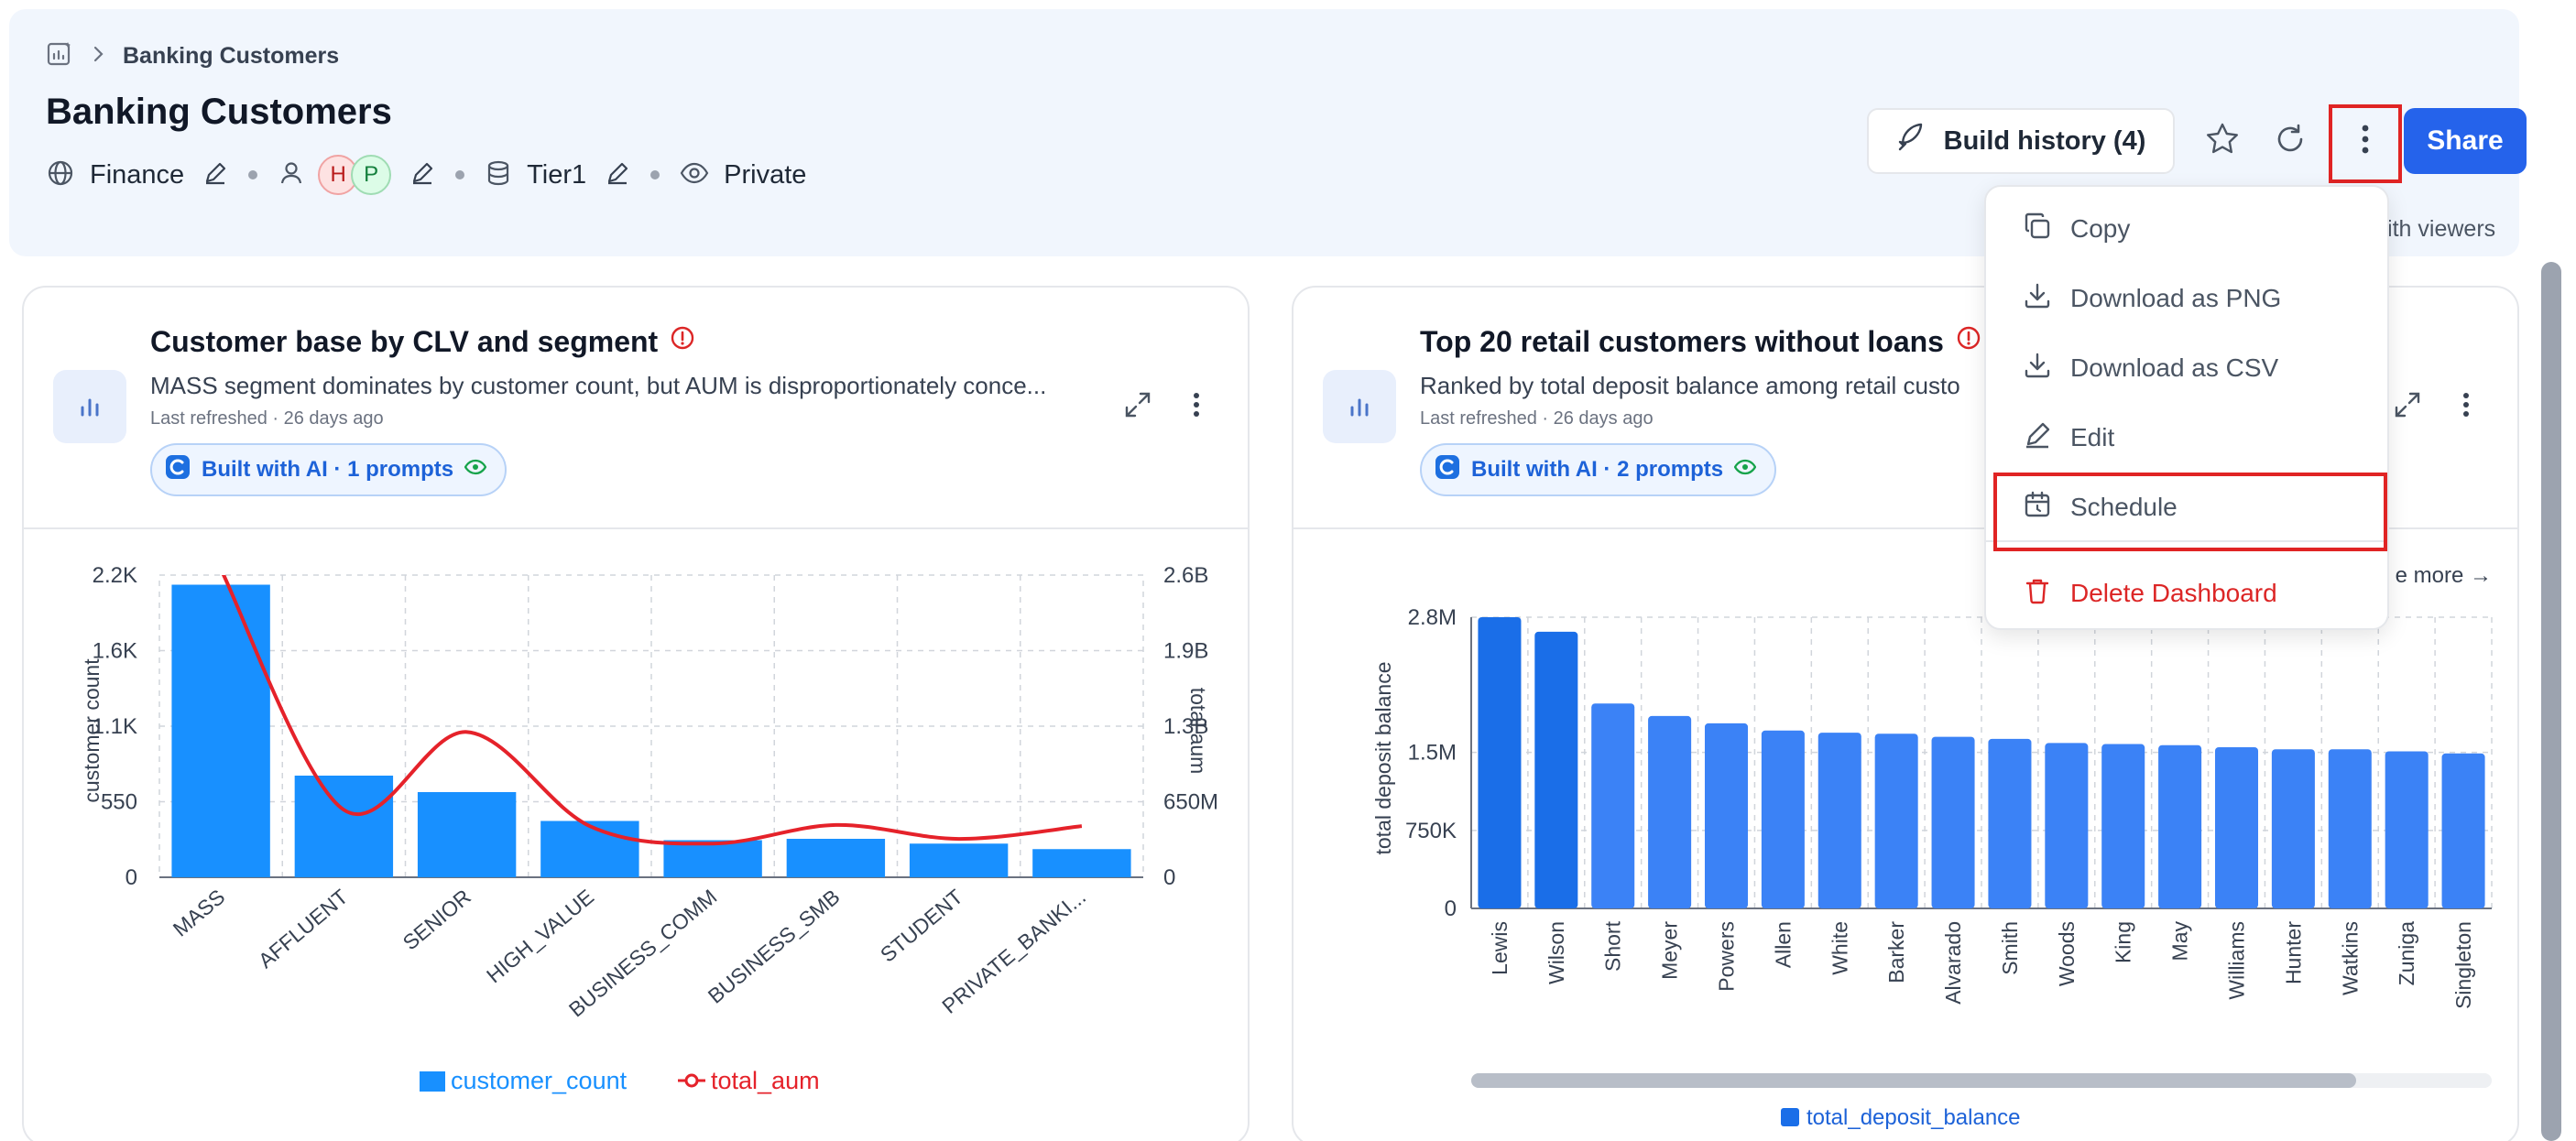  I want to click on x-tick-label: Wilson, so click(1557, 952).